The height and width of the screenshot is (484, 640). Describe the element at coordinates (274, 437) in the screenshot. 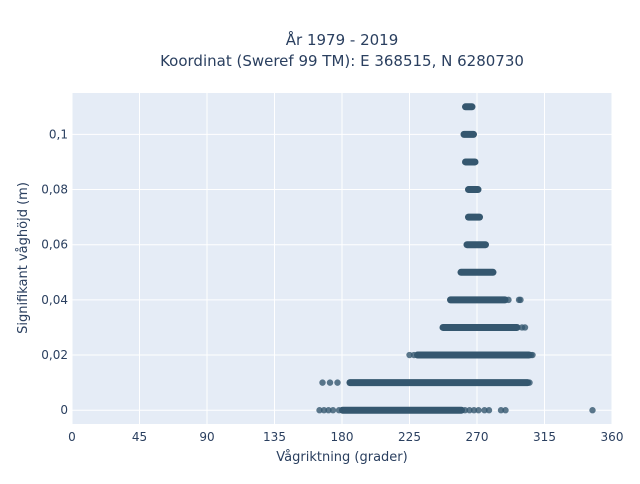

I see `x-tick-label: 135` at that location.